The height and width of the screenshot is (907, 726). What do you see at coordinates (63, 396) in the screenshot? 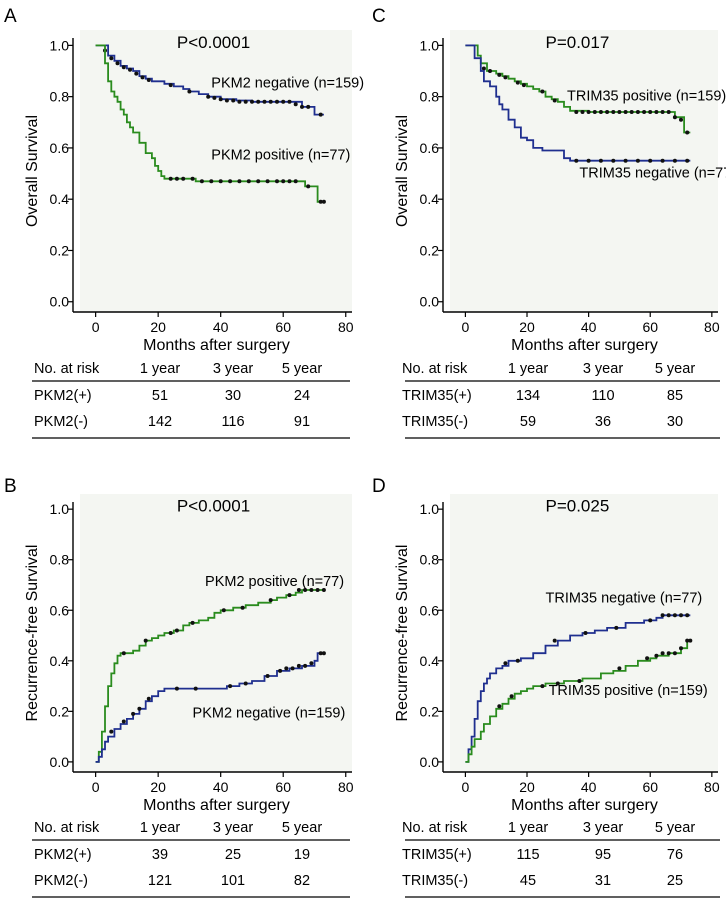
I see `panel-a-risk-cell: PKM2(+)` at bounding box center [63, 396].